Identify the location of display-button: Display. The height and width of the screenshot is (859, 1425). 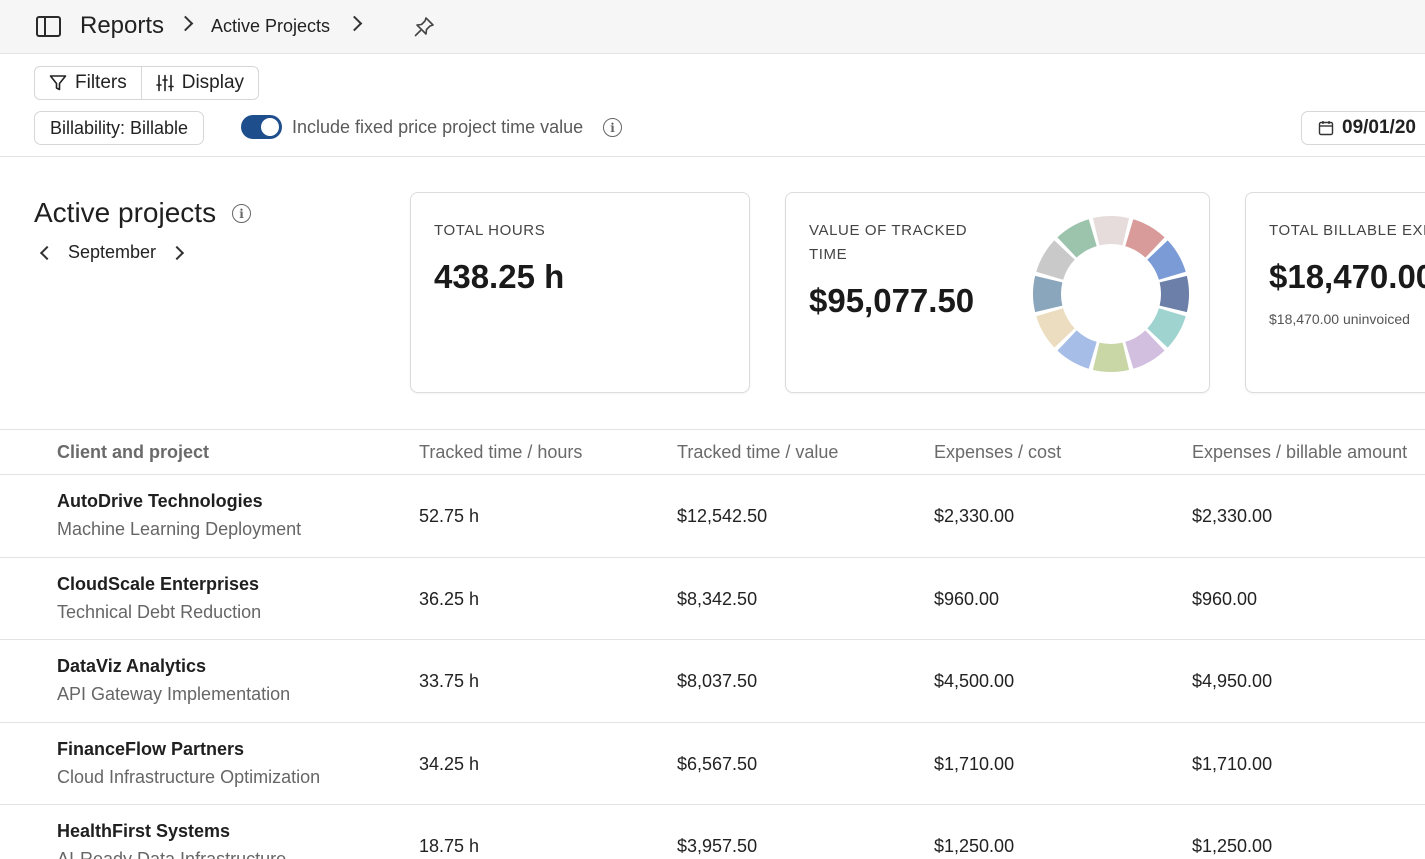
(199, 83).